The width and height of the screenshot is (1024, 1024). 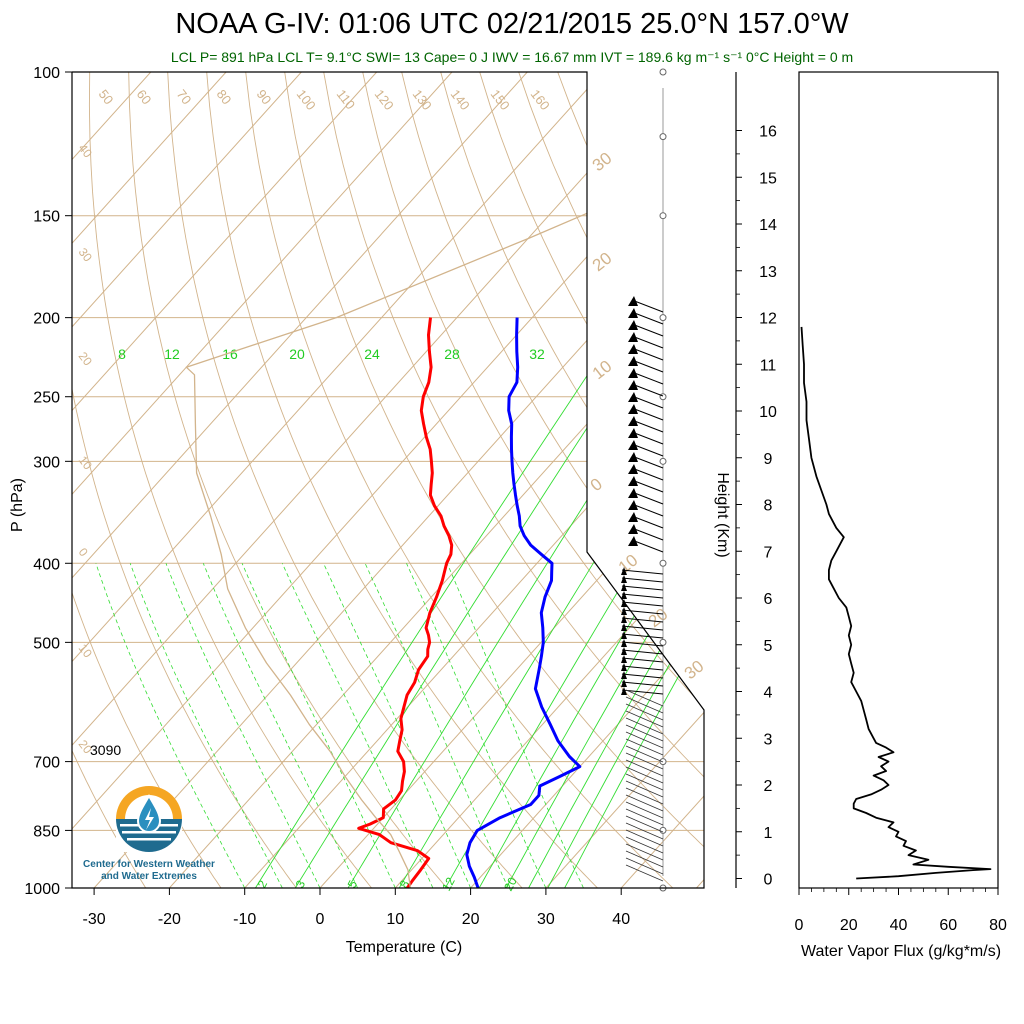 What do you see at coordinates (149, 864) in the screenshot?
I see `logo-line-1: Center for Western Weather` at bounding box center [149, 864].